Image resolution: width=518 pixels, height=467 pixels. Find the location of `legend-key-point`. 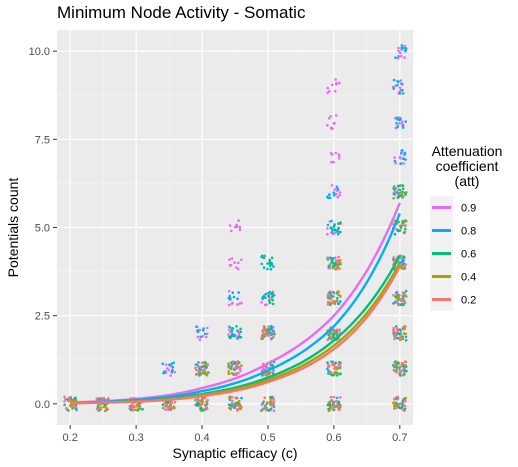

legend-key-point is located at coordinates (441, 207).